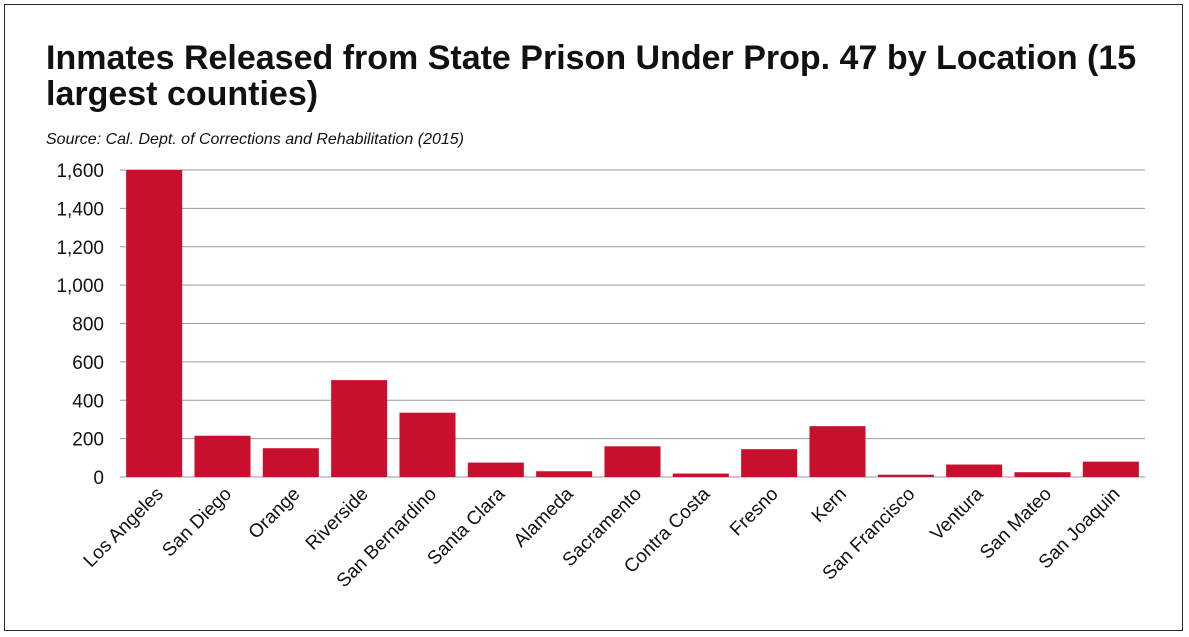 This screenshot has height=637, width=1189. What do you see at coordinates (80, 171) in the screenshot?
I see `y-tick-label: 1,600` at bounding box center [80, 171].